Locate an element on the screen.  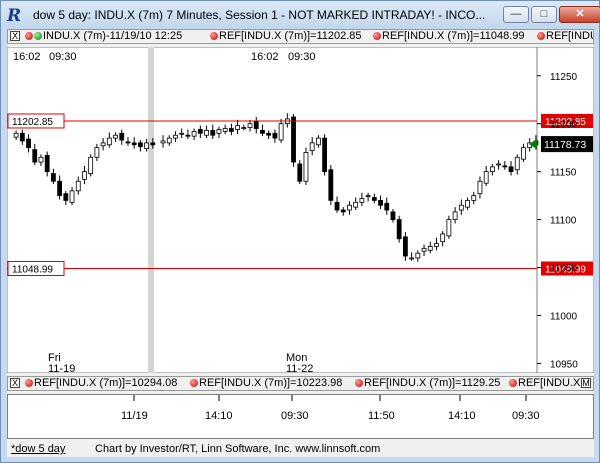
time-axis-label: 11/19 is located at coordinates (134, 416).